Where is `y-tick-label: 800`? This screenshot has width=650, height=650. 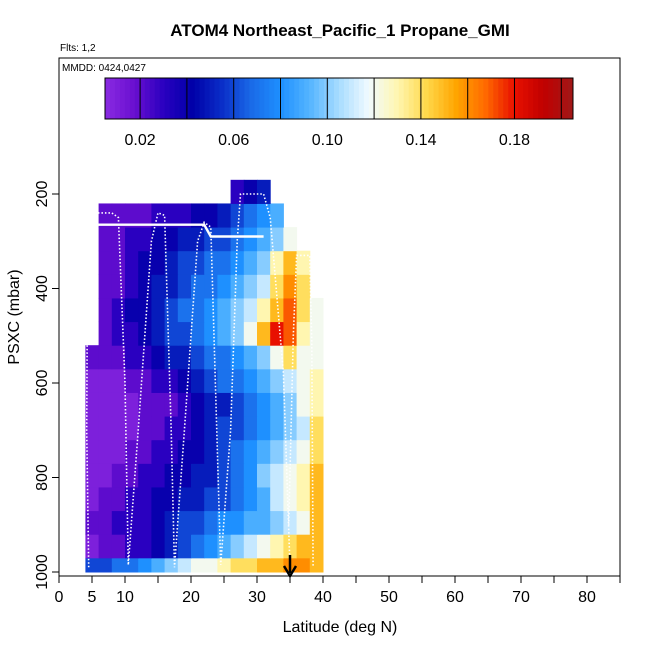
y-tick-label: 800 is located at coordinates (42, 477).